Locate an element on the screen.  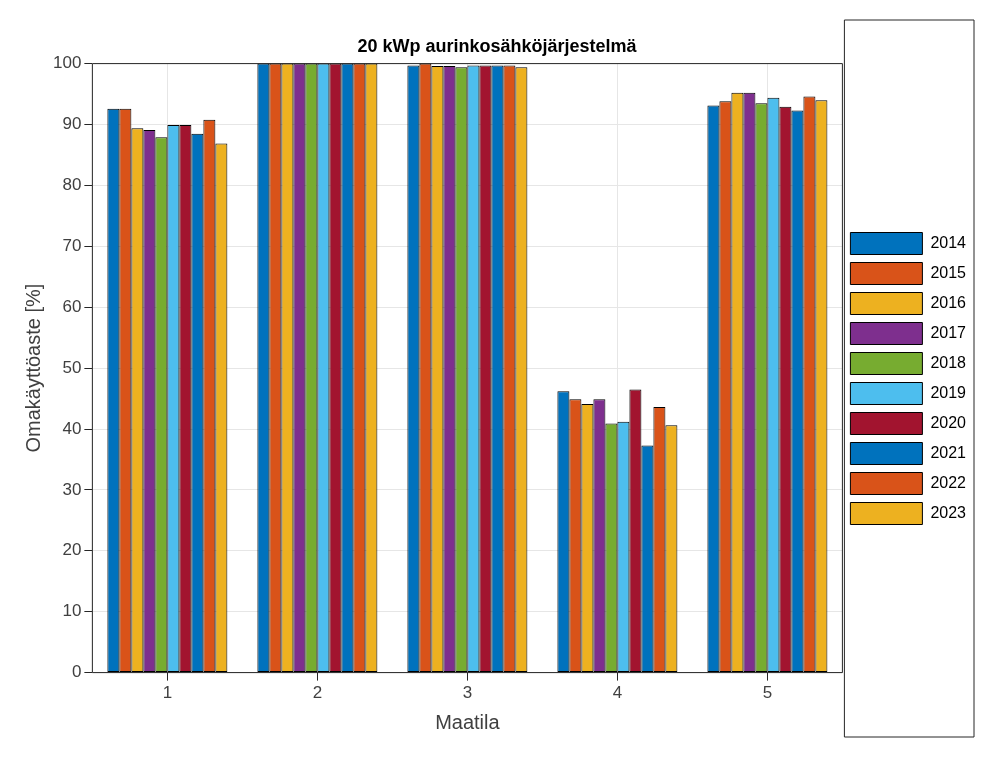
y-axis-title: Omakäyttöaste [%] is located at coordinates (32, 368).